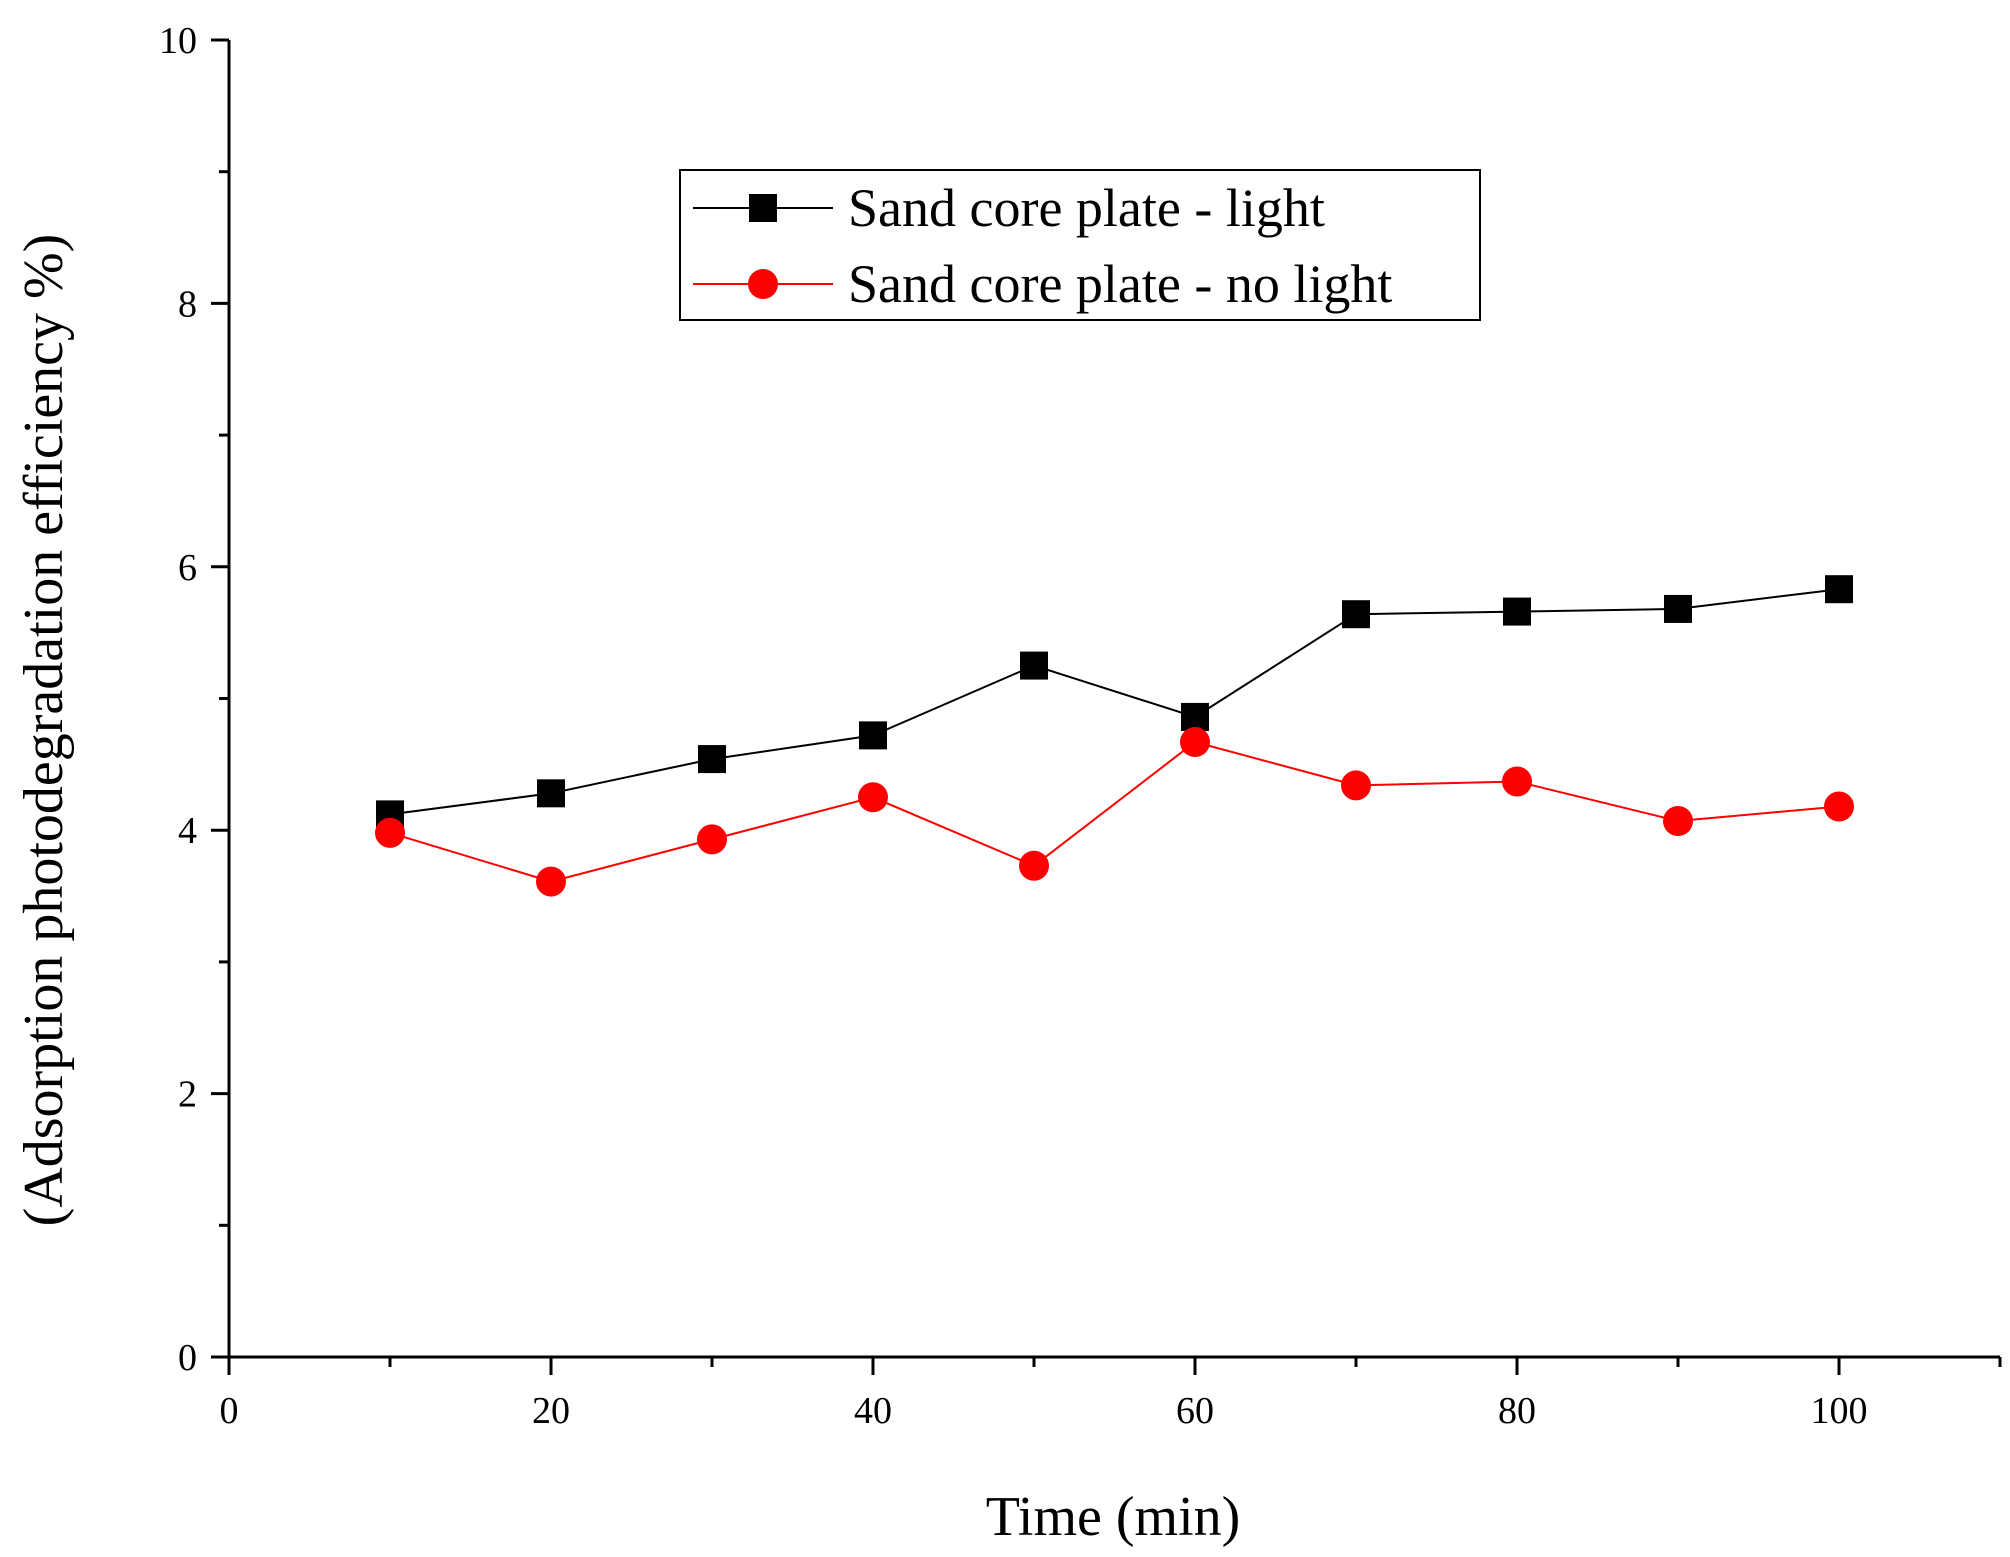 The height and width of the screenshot is (1557, 2010). Describe the element at coordinates (1517, 1411) in the screenshot. I see `x-tick-label: 80` at that location.